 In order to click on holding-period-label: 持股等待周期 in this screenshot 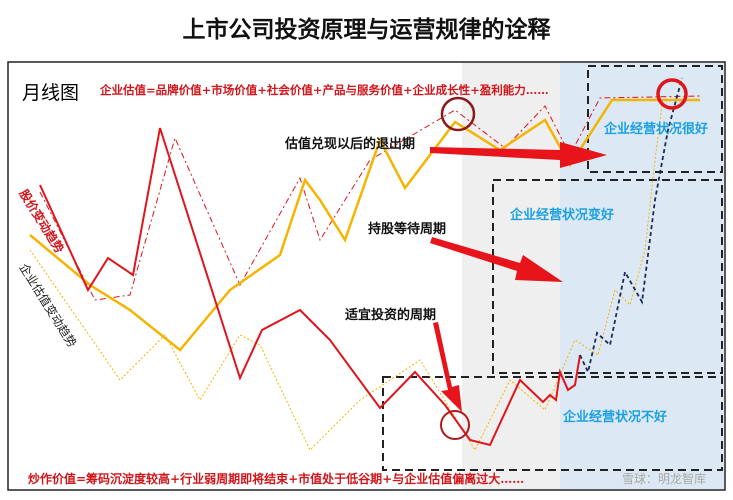, I will do `click(407, 229)`.